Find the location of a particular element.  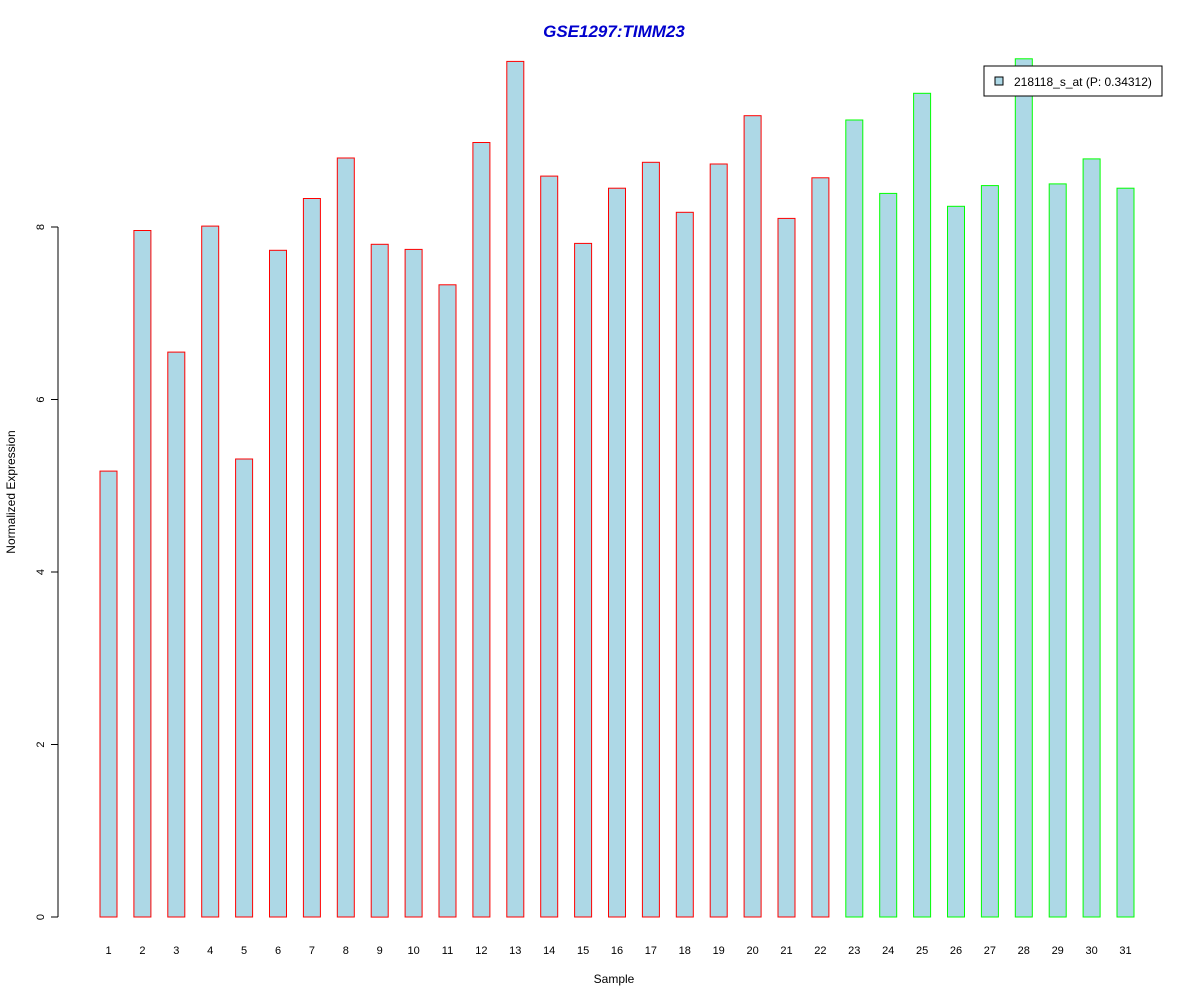

legend-box is located at coordinates (1073, 81).